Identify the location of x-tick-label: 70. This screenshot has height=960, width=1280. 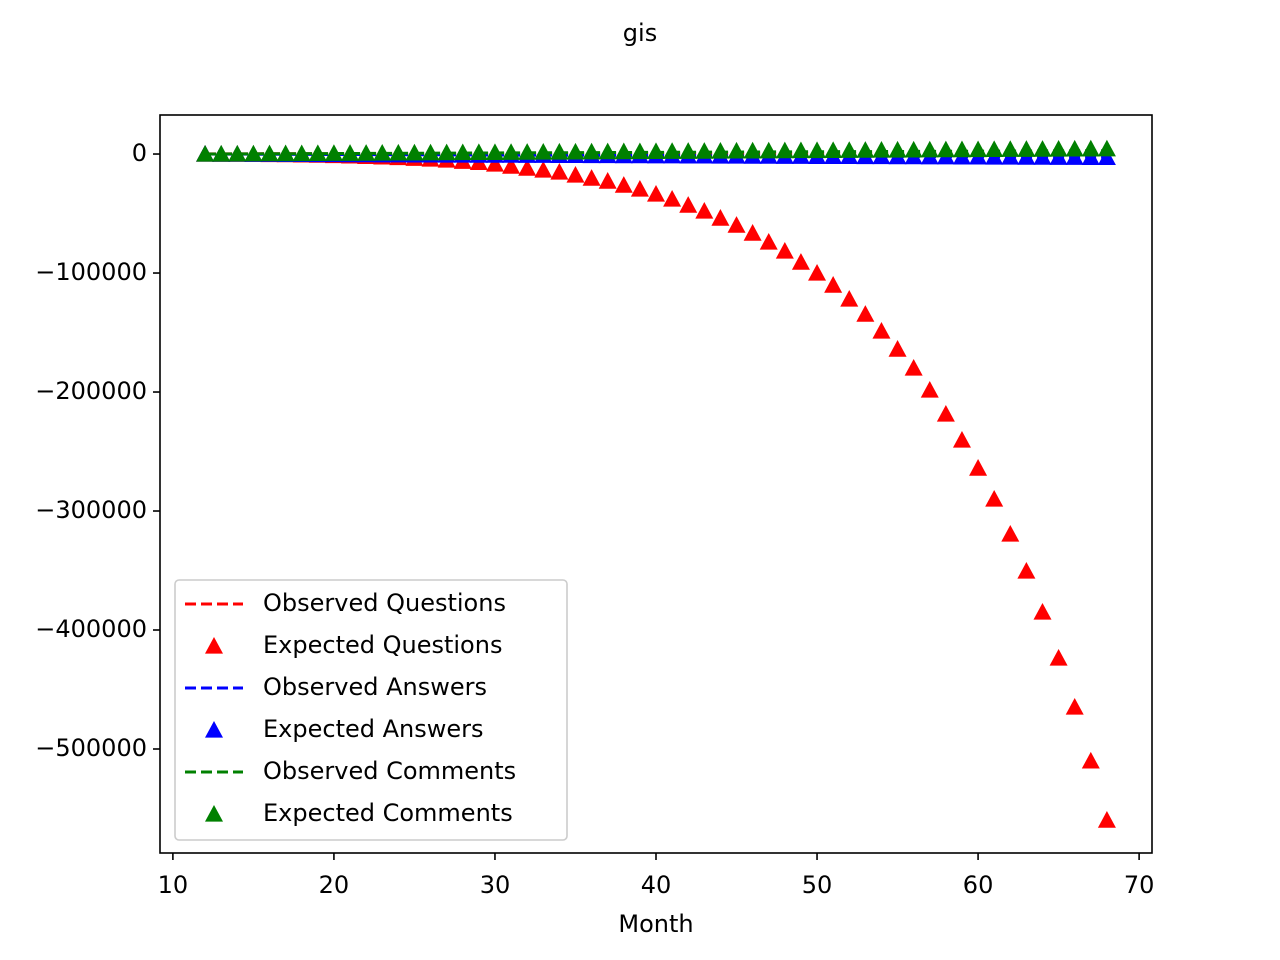
(1139, 885).